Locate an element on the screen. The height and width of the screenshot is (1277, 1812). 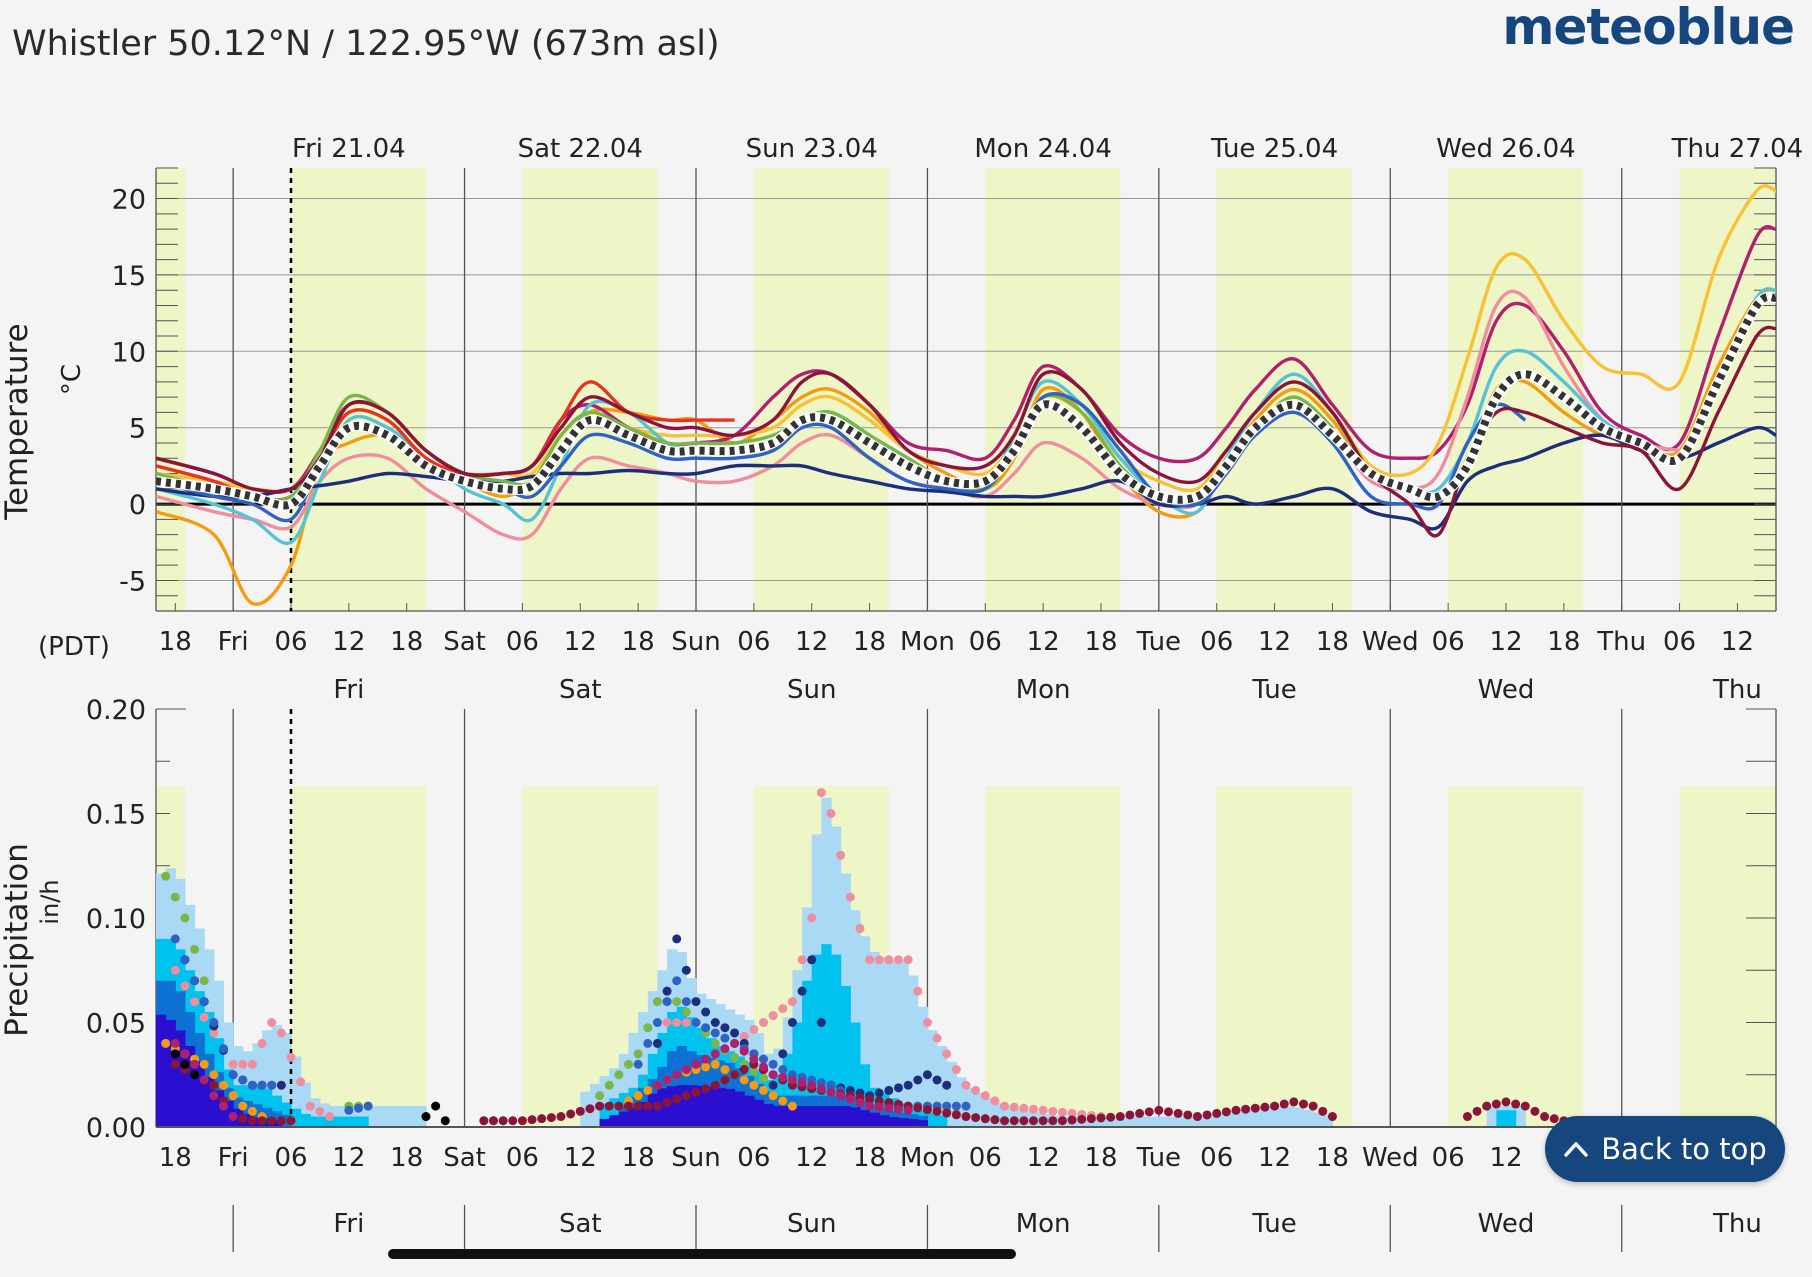
y-tick-label: 0 is located at coordinates (137, 505).